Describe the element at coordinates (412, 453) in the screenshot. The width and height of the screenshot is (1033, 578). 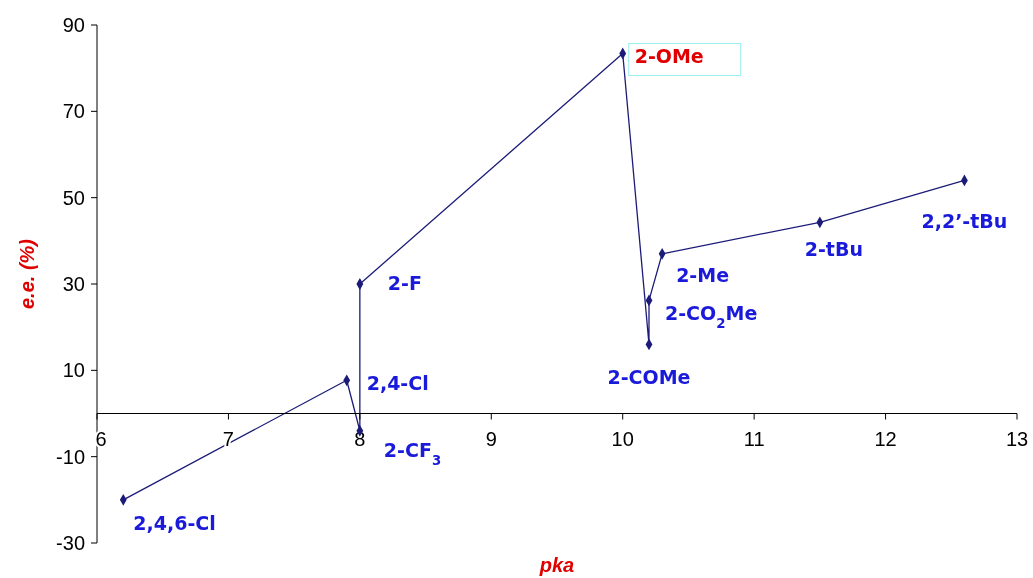
I see `annotation: 2-CF$_{3}$` at that location.